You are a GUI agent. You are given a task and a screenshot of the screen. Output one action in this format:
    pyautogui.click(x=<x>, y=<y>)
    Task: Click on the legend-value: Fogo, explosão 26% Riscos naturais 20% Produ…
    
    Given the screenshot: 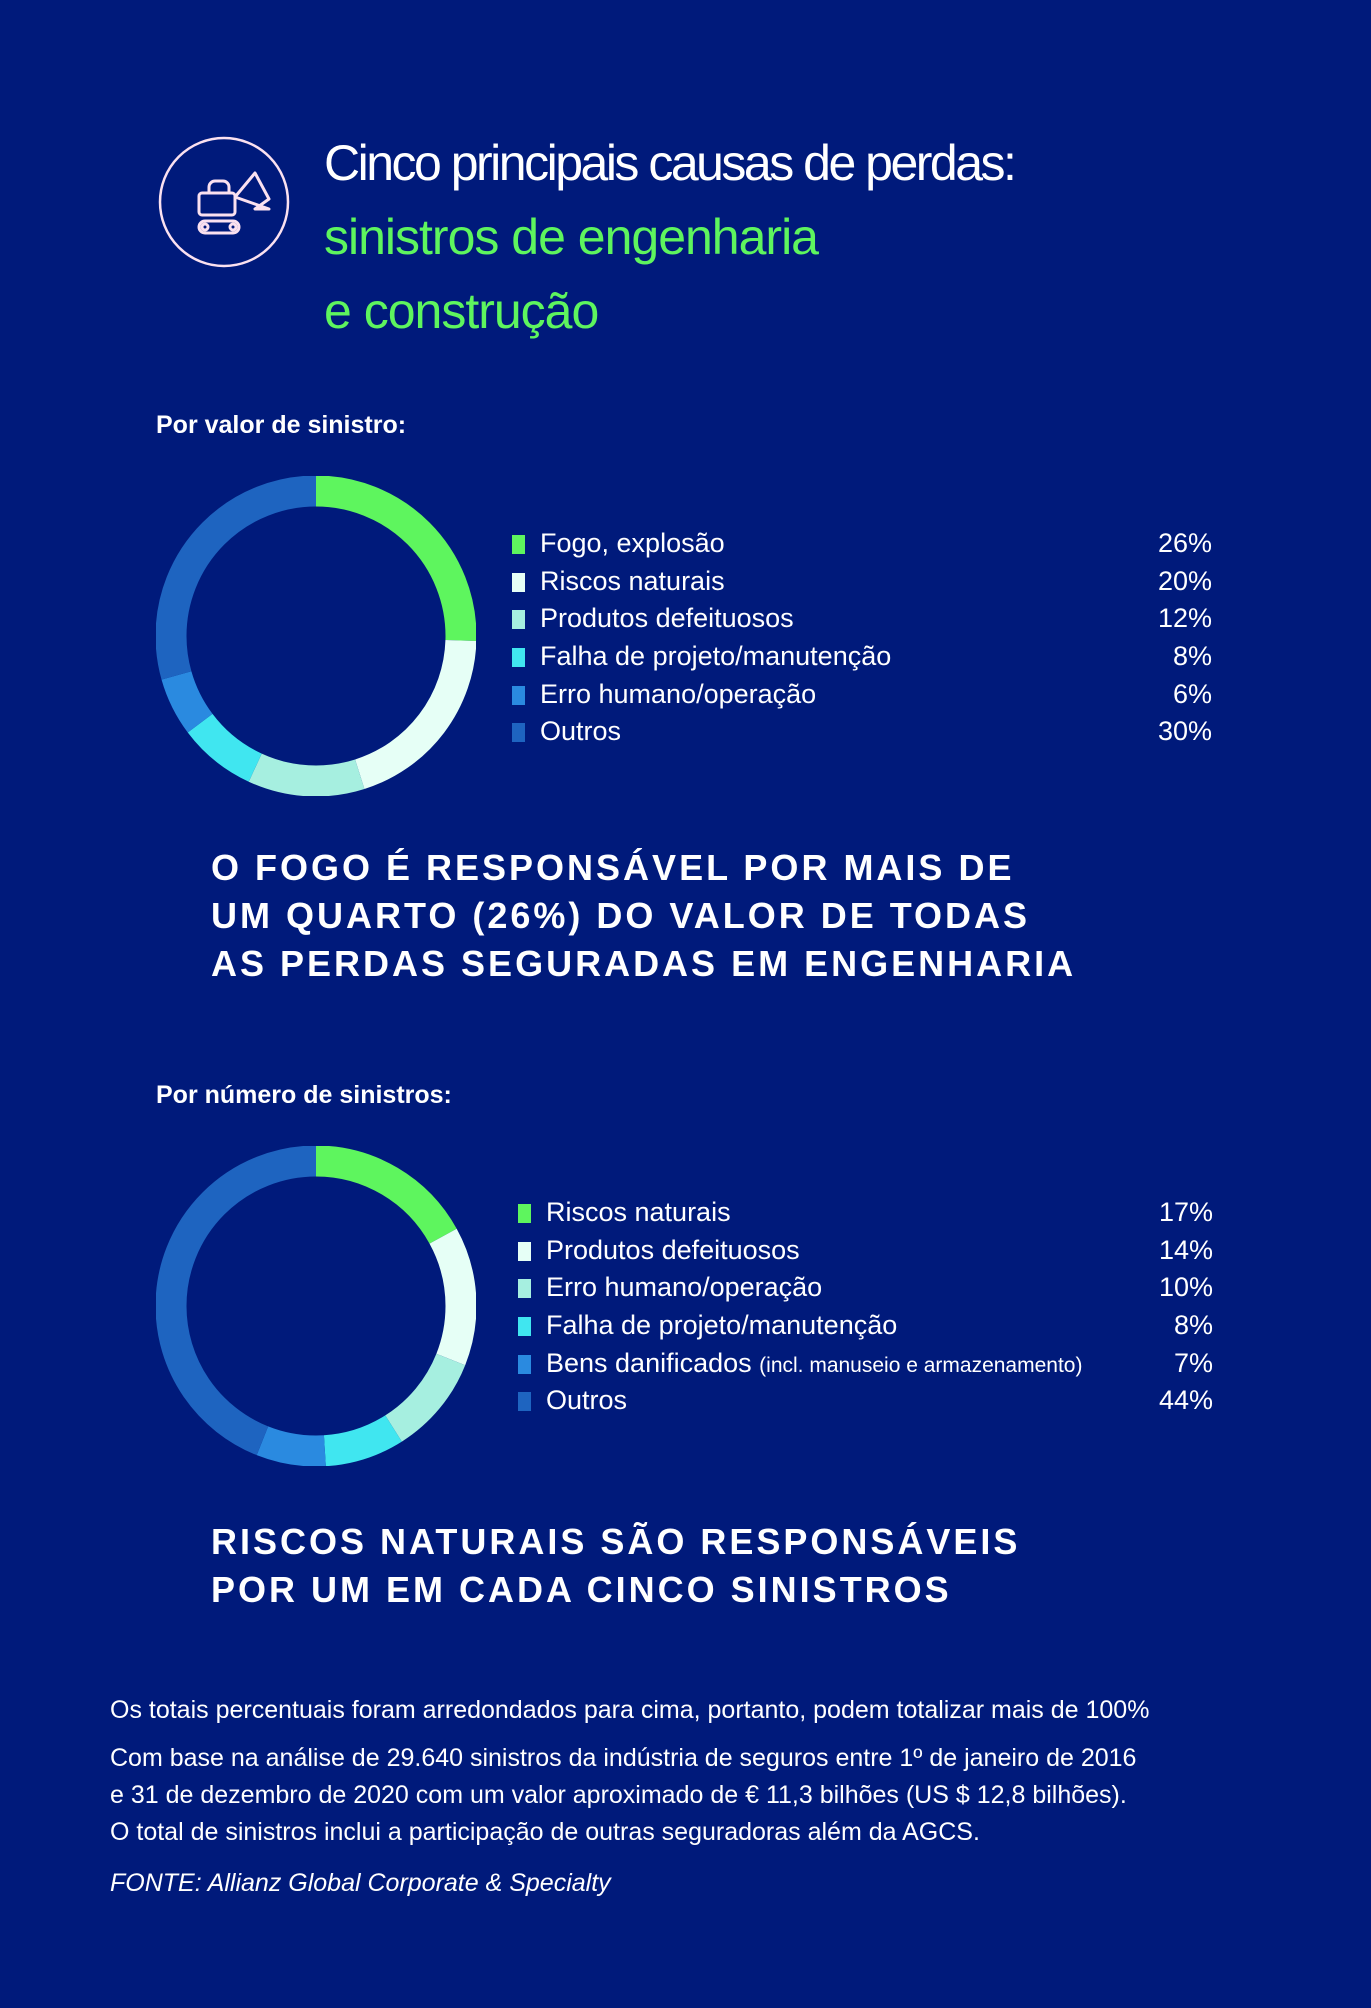 What is the action you would take?
    pyautogui.click(x=862, y=638)
    